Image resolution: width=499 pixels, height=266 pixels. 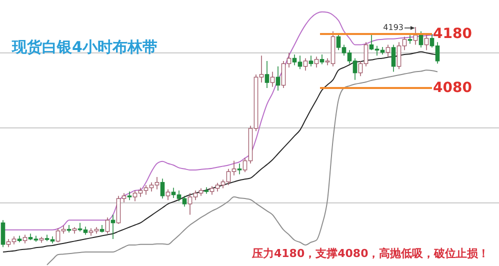 I want to click on ref-line-label: 4180, so click(x=452, y=34).